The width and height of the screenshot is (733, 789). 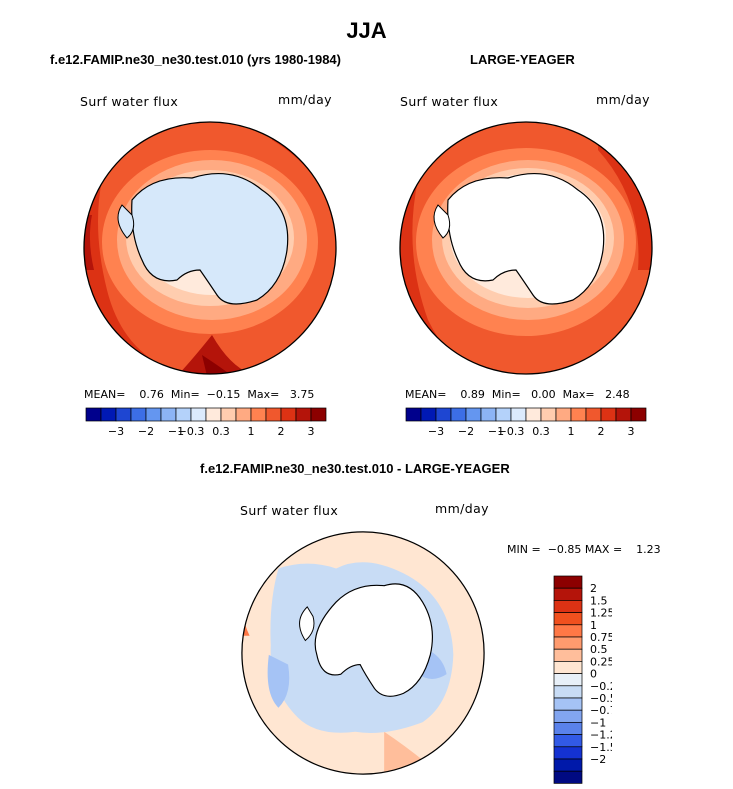 I want to click on left-colorbar-tick-label: 1, so click(x=251, y=431).